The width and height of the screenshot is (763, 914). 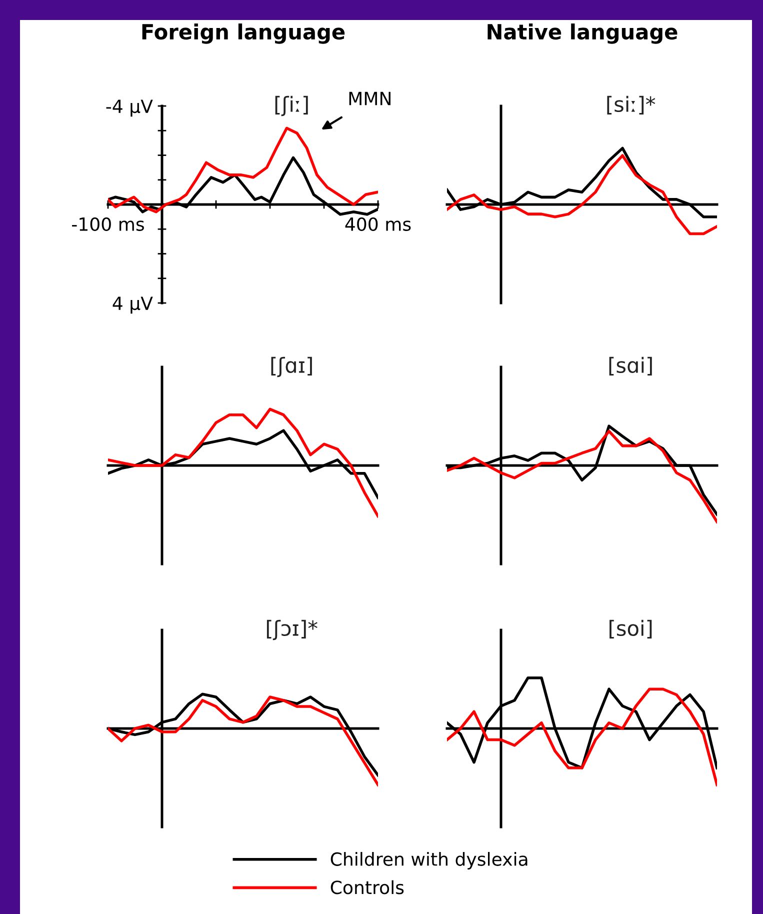 I want to click on y-tick-label: 4 µV, so click(x=132, y=305).